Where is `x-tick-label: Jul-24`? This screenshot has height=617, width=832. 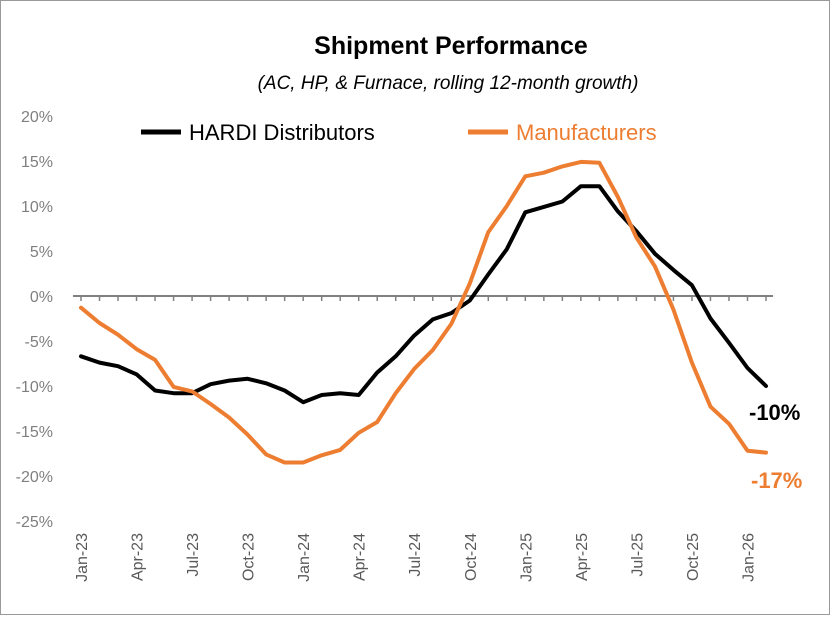
x-tick-label: Jul-24 is located at coordinates (415, 555).